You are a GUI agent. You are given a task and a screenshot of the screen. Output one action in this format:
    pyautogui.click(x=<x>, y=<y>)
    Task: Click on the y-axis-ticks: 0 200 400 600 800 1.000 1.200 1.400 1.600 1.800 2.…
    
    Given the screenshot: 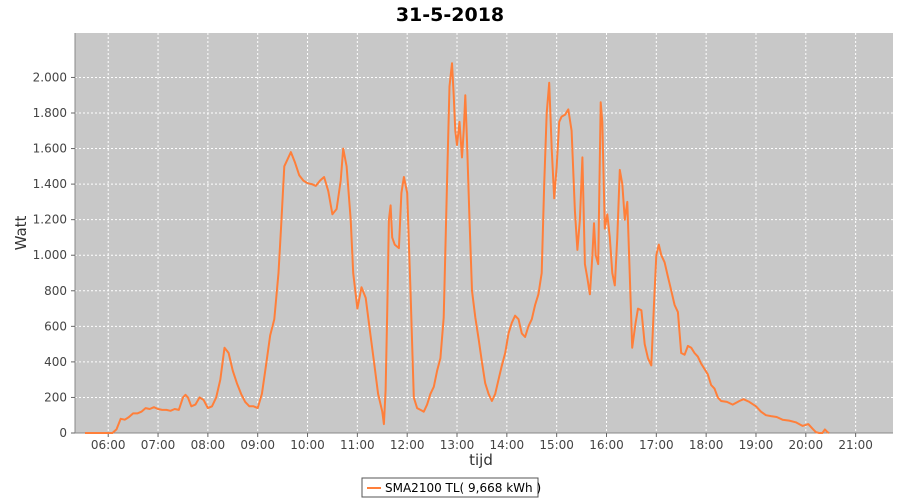 What is the action you would take?
    pyautogui.click(x=54, y=255)
    